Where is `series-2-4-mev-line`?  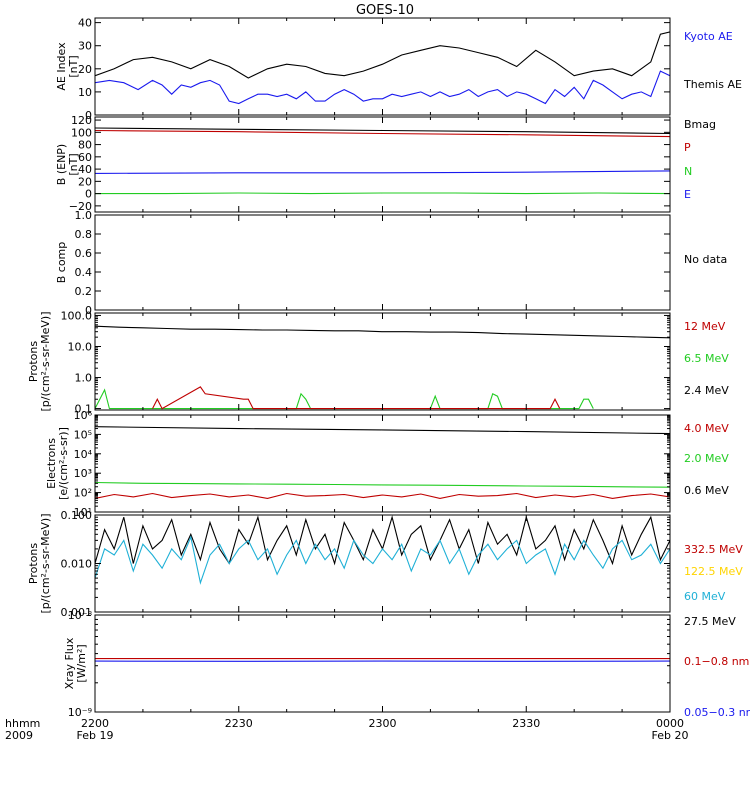 series-2-4-mev-line is located at coordinates (382, 332).